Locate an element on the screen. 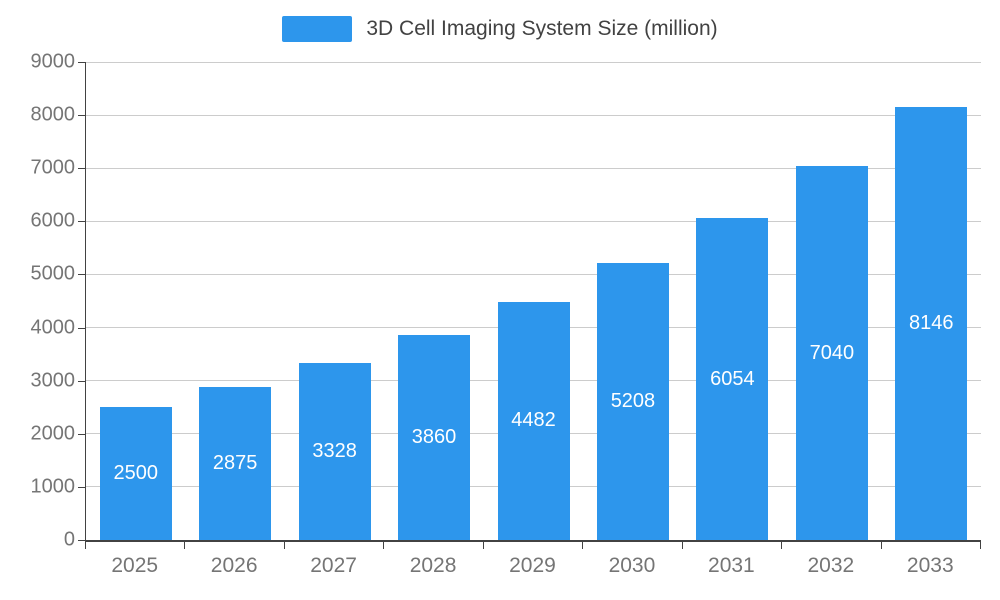 This screenshot has height=600, width=1000. bar: 2500 is located at coordinates (135, 473).